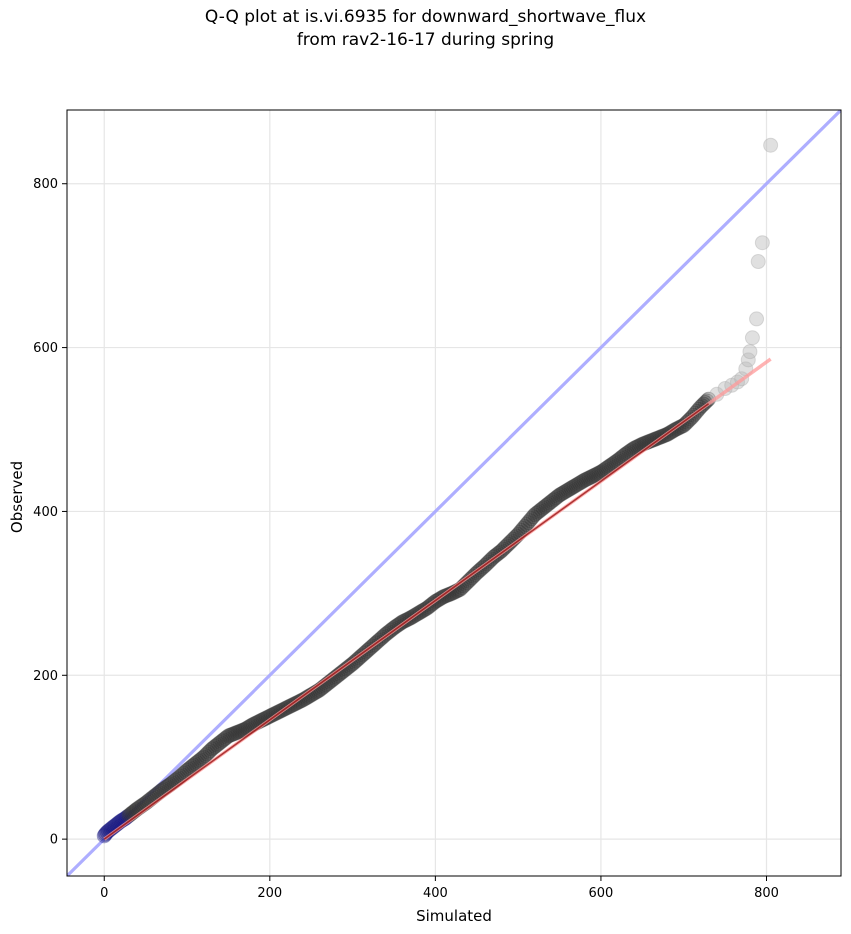  I want to click on y-tick-label: 800, so click(45, 184).